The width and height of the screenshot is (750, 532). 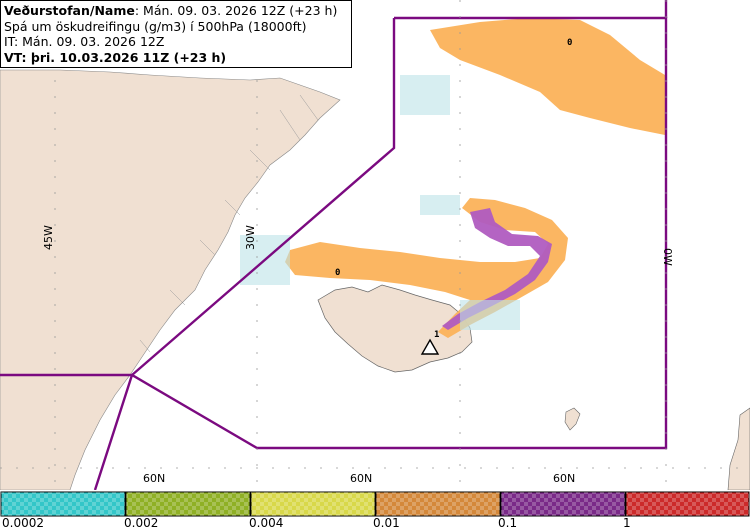 What do you see at coordinates (547, 76) in the screenshot?
I see `ash-plume-north` at bounding box center [547, 76].